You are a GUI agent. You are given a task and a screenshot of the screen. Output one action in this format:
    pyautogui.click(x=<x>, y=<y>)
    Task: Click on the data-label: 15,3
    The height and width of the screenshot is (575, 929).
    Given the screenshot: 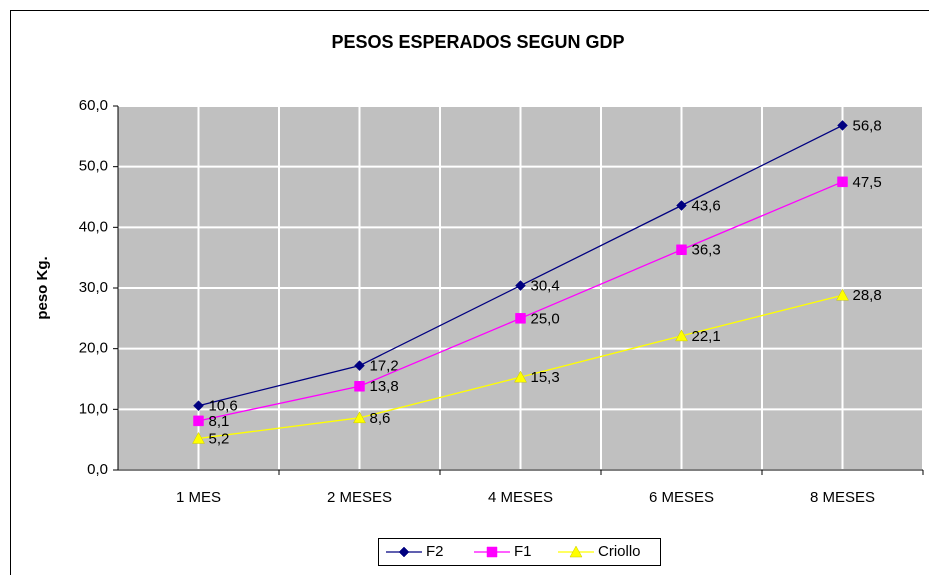 What is the action you would take?
    pyautogui.click(x=545, y=377)
    